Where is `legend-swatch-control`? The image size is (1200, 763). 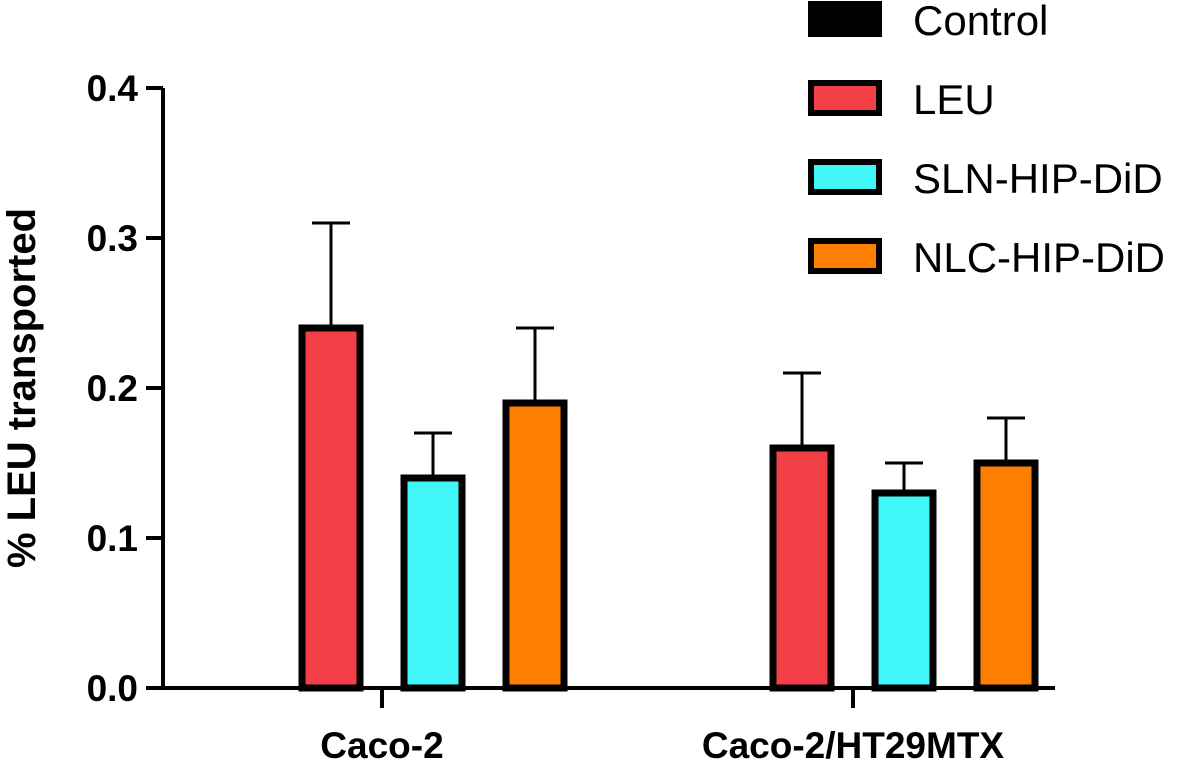 legend-swatch-control is located at coordinates (845, 19).